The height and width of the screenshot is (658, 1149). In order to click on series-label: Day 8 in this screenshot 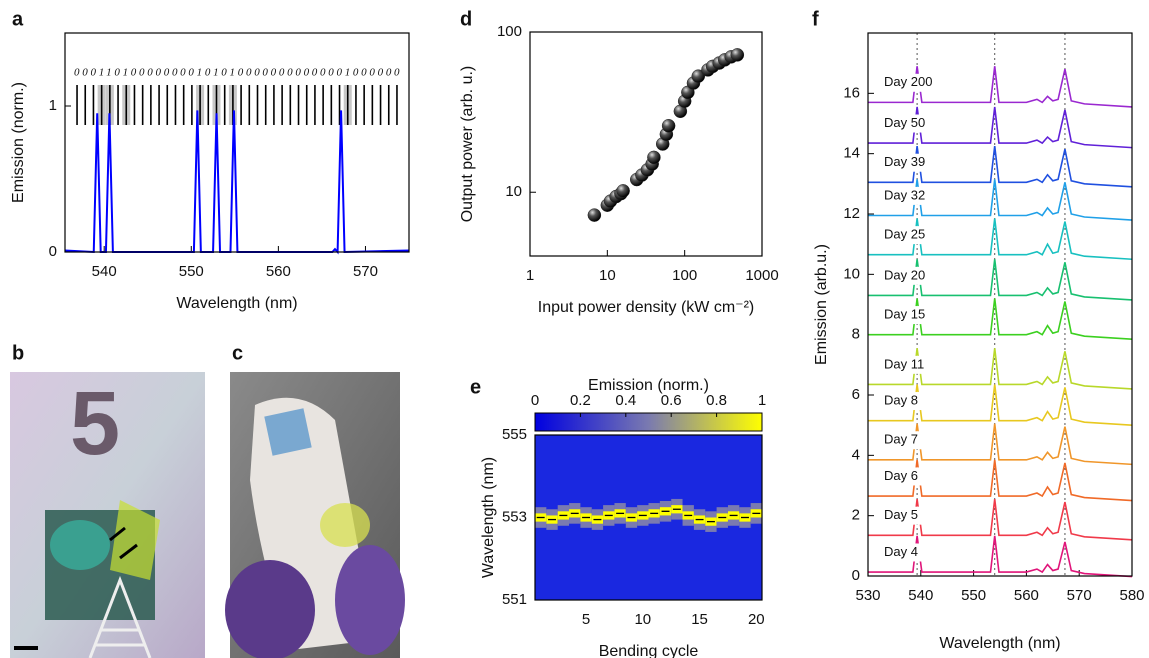, I will do `click(901, 399)`.